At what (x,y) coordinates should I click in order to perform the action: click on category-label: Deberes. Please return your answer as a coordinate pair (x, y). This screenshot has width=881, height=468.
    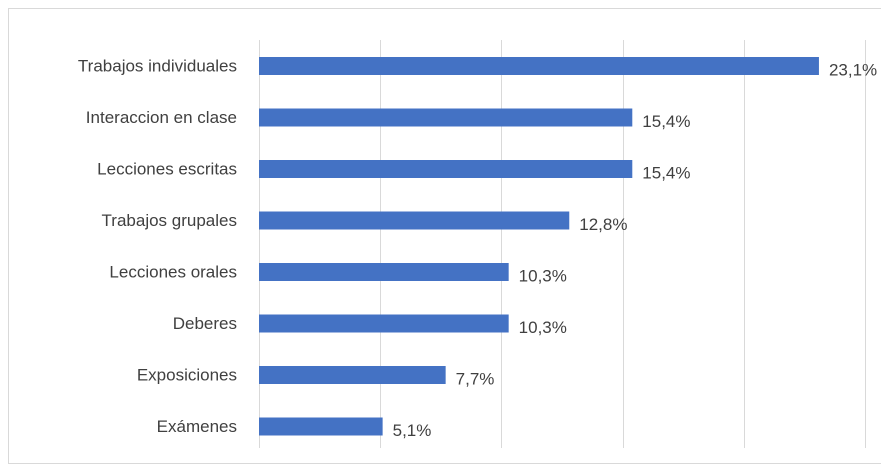
    Looking at the image, I should click on (205, 323).